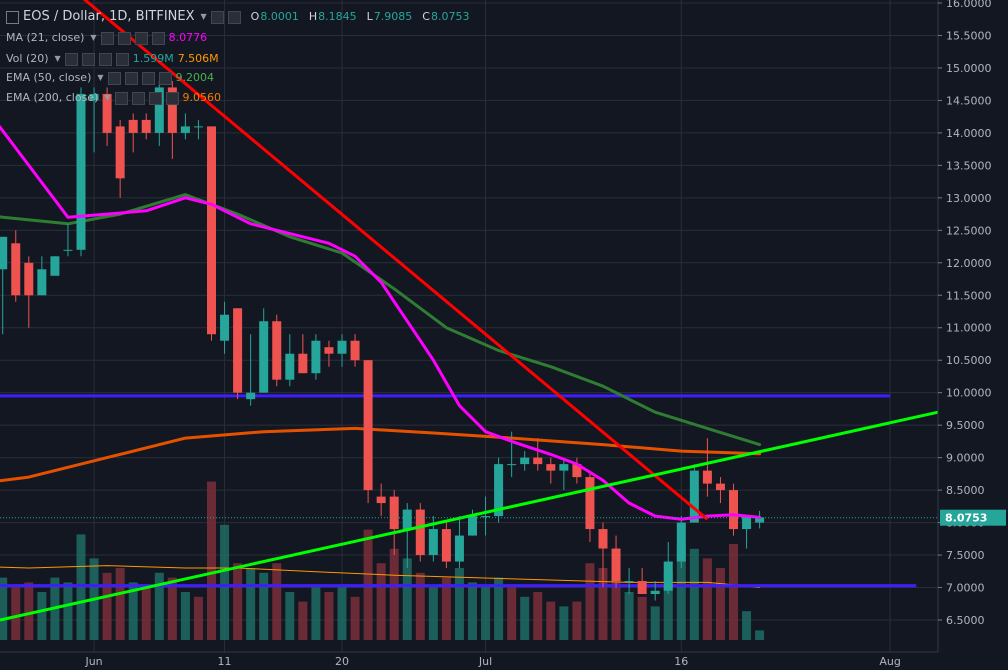 This screenshot has height=670, width=1008. I want to click on indicator-ma21-label: MA (21, close), so click(45, 37).